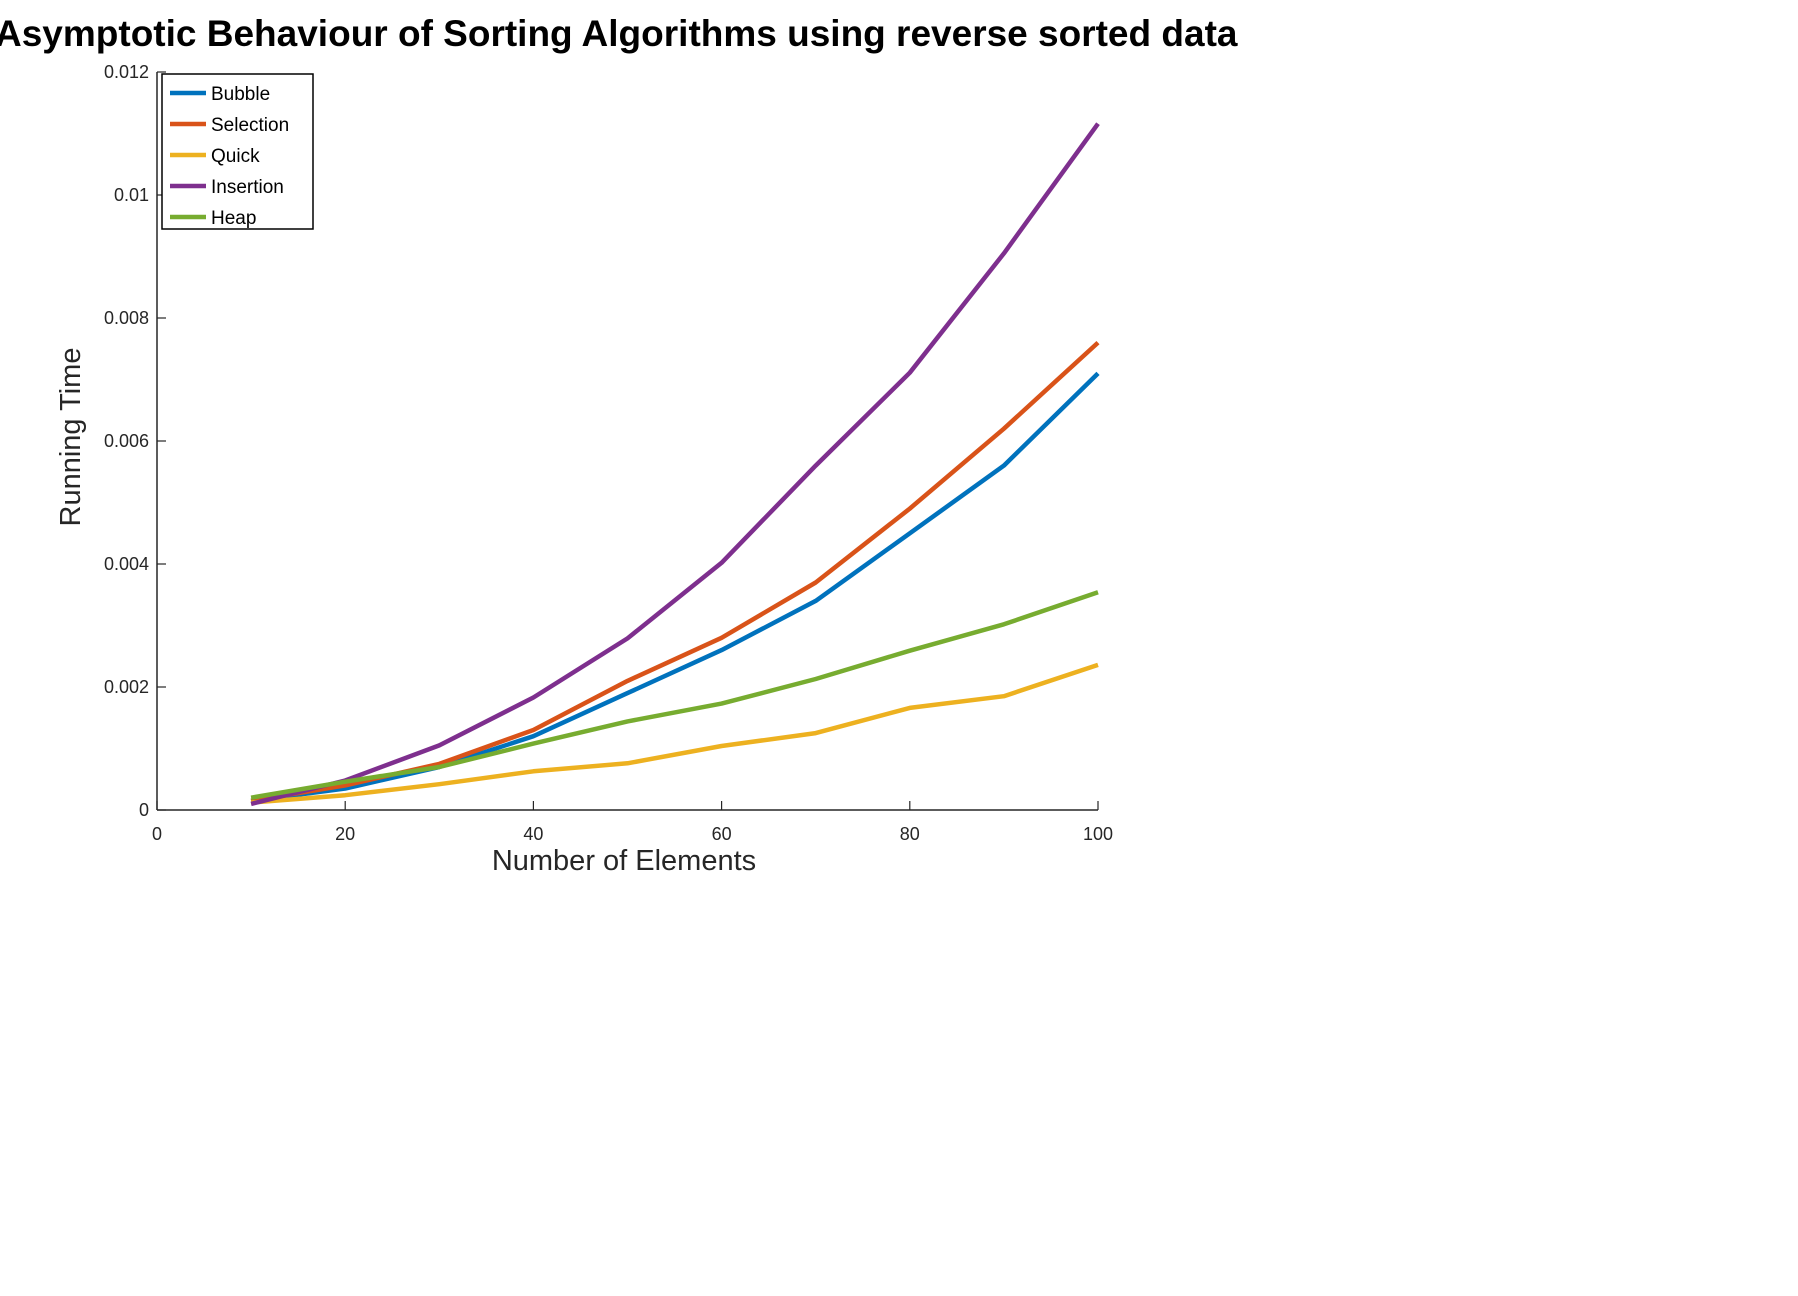  Describe the element at coordinates (233, 218) in the screenshot. I see `legend-label-heap: Heap` at that location.